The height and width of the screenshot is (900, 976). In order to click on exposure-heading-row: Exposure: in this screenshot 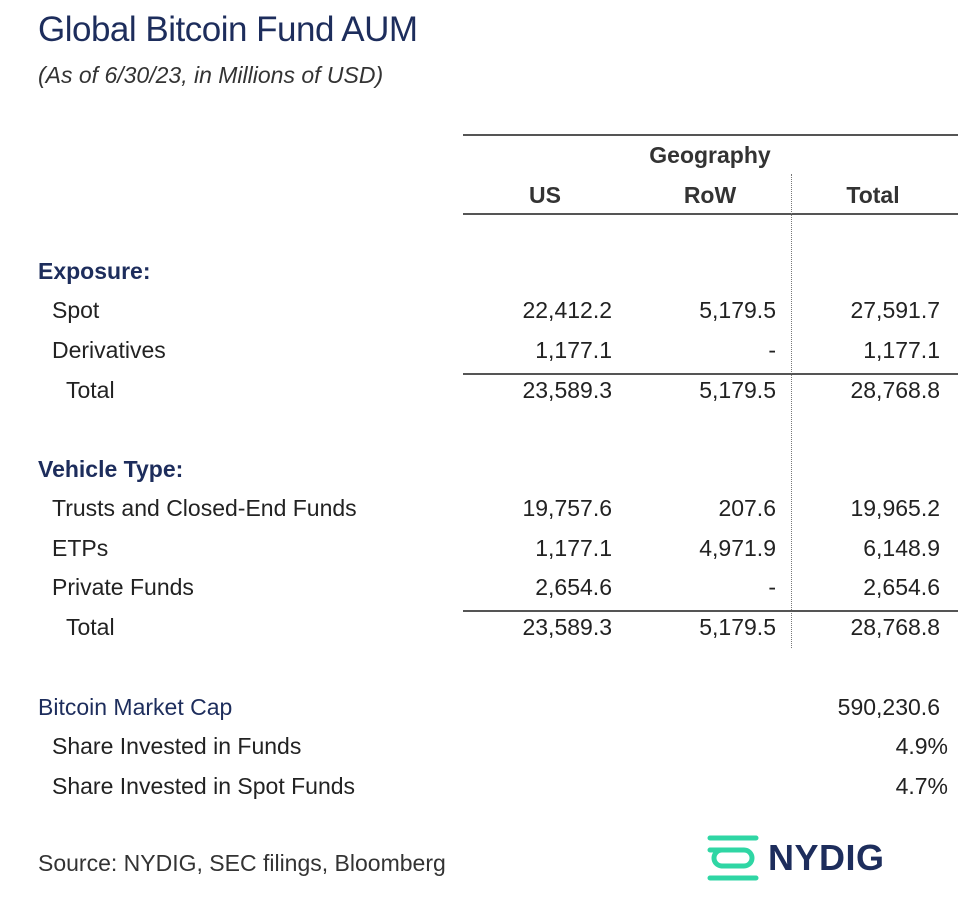, I will do `click(488, 274)`.